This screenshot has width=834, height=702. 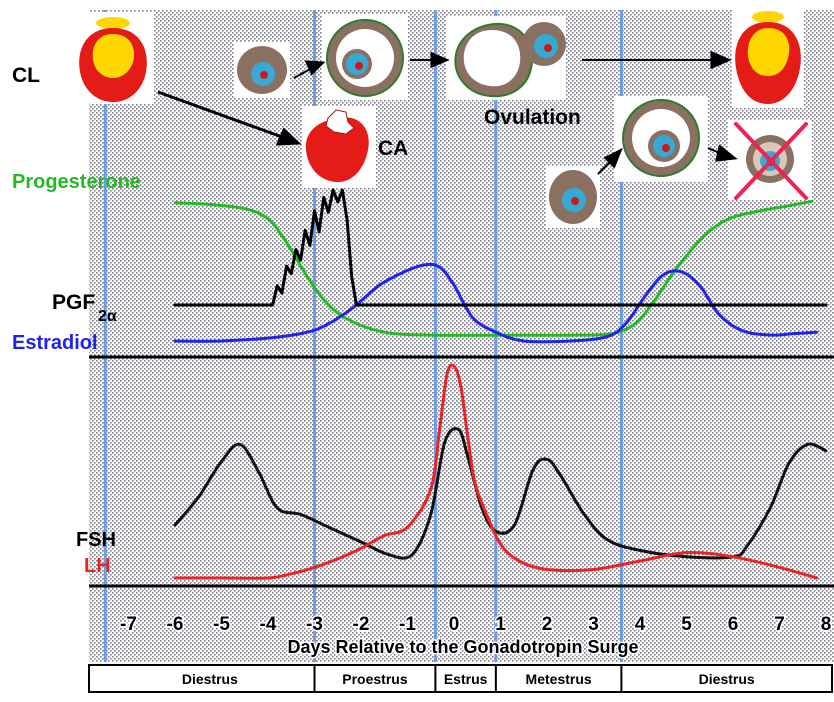 What do you see at coordinates (407, 624) in the screenshot?
I see `x-tick-label: -1` at bounding box center [407, 624].